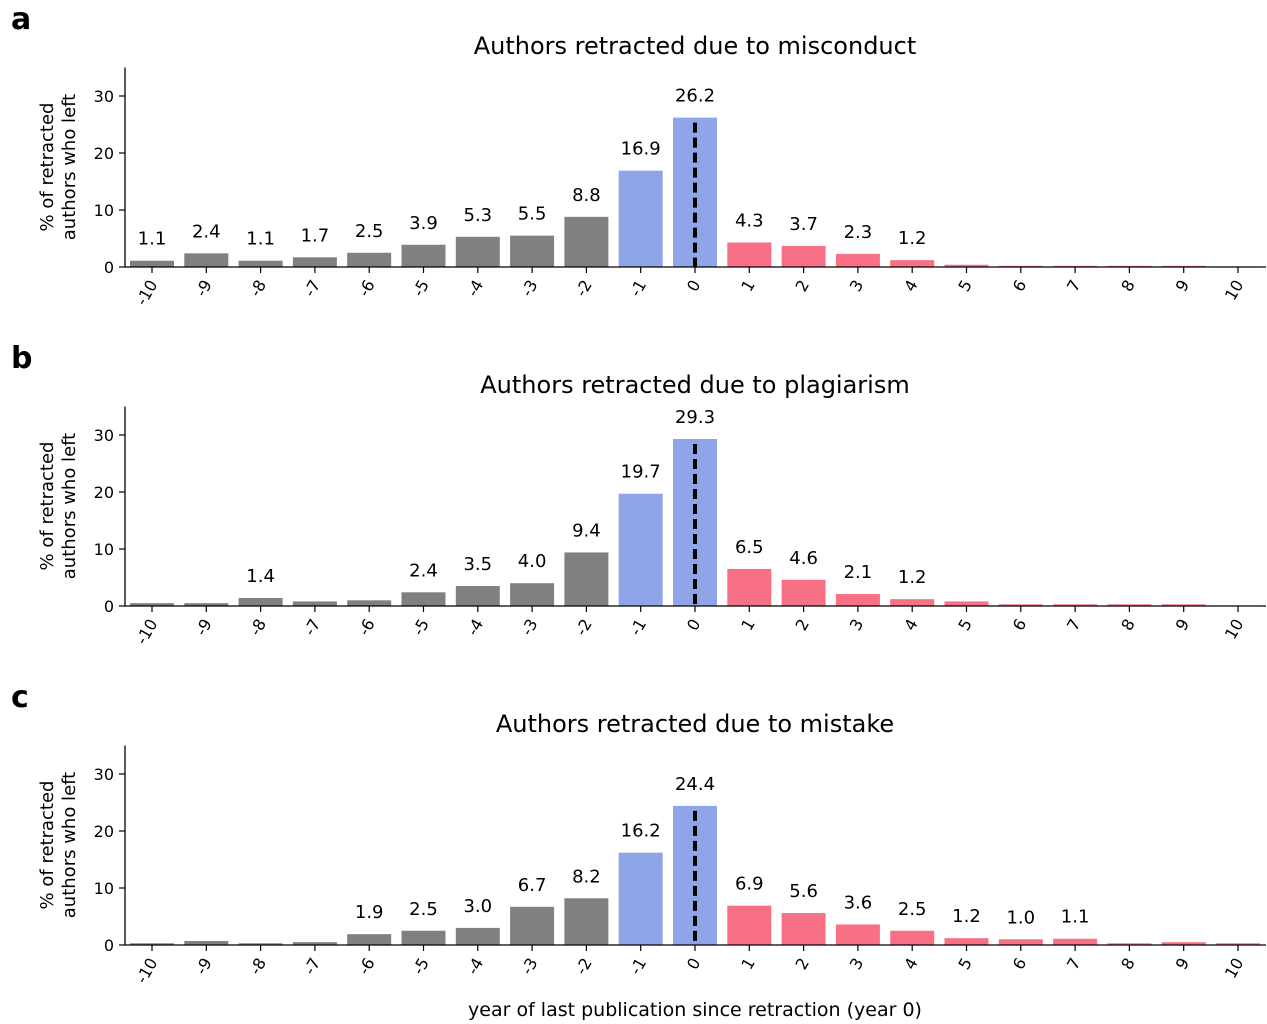 This screenshot has height=1024, width=1267. What do you see at coordinates (694, 286) in the screenshot?
I see `x-tick-label: 0` at bounding box center [694, 286].